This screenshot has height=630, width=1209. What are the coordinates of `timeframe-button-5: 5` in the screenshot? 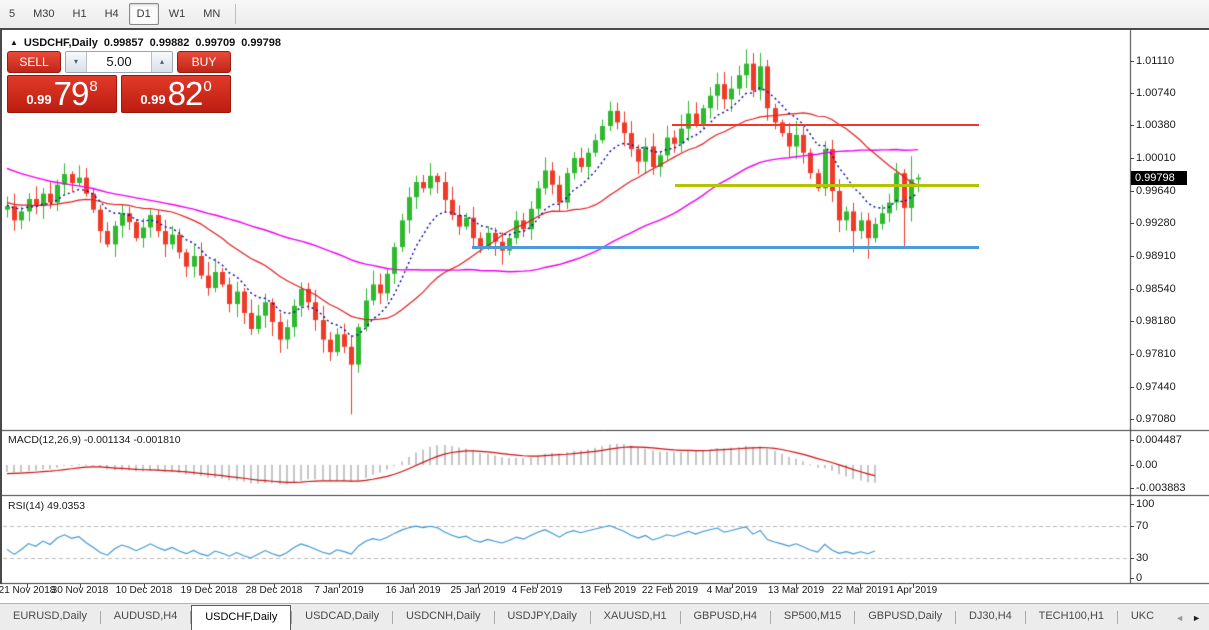 It's located at (12, 14).